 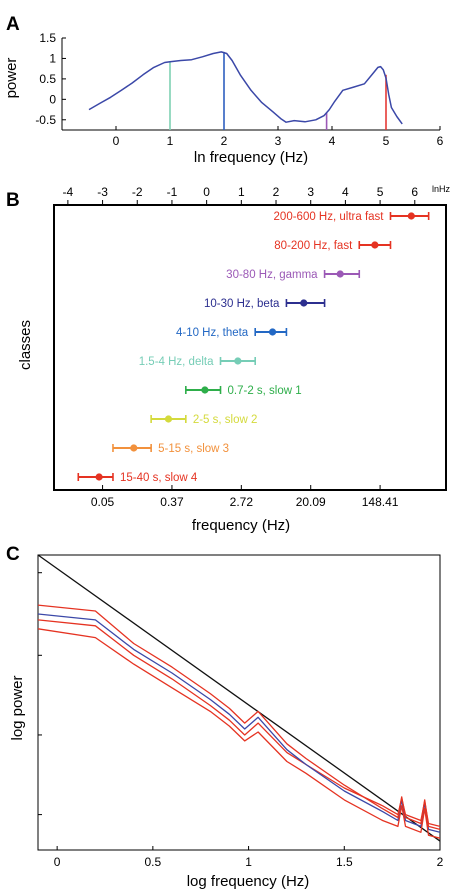 What do you see at coordinates (25, 345) in the screenshot?
I see `panel-b-ylabel: classes` at bounding box center [25, 345].